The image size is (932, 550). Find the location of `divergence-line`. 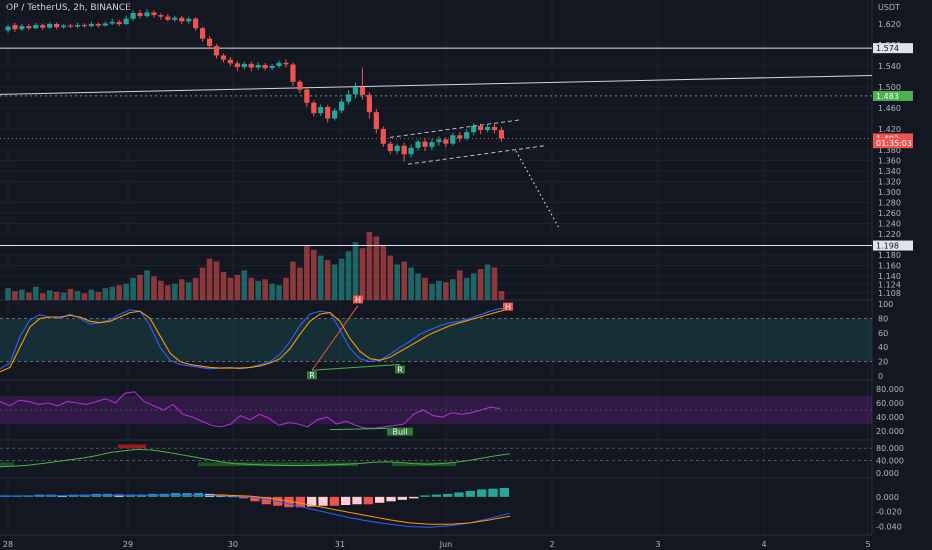

divergence-line is located at coordinates (356, 367).